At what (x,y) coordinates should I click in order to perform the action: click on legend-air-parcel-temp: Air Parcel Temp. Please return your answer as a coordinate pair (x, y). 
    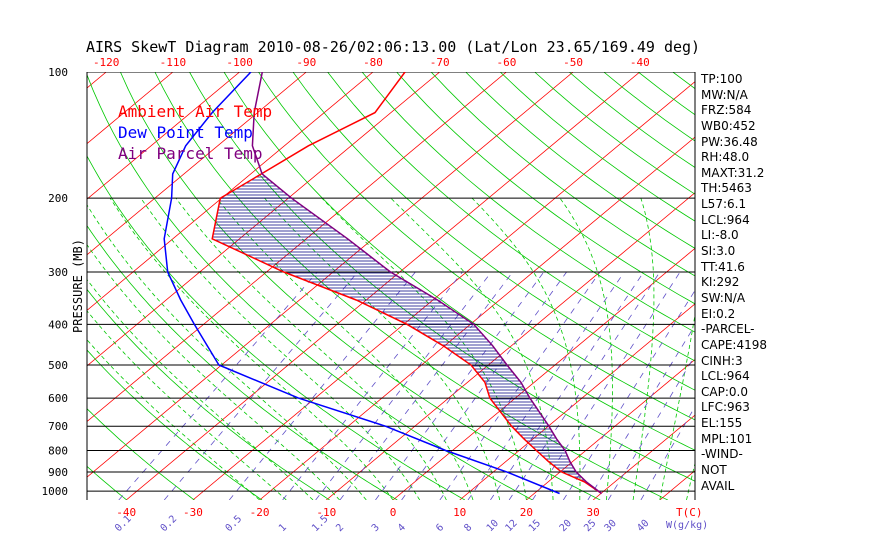
    Looking at the image, I should click on (190, 153).